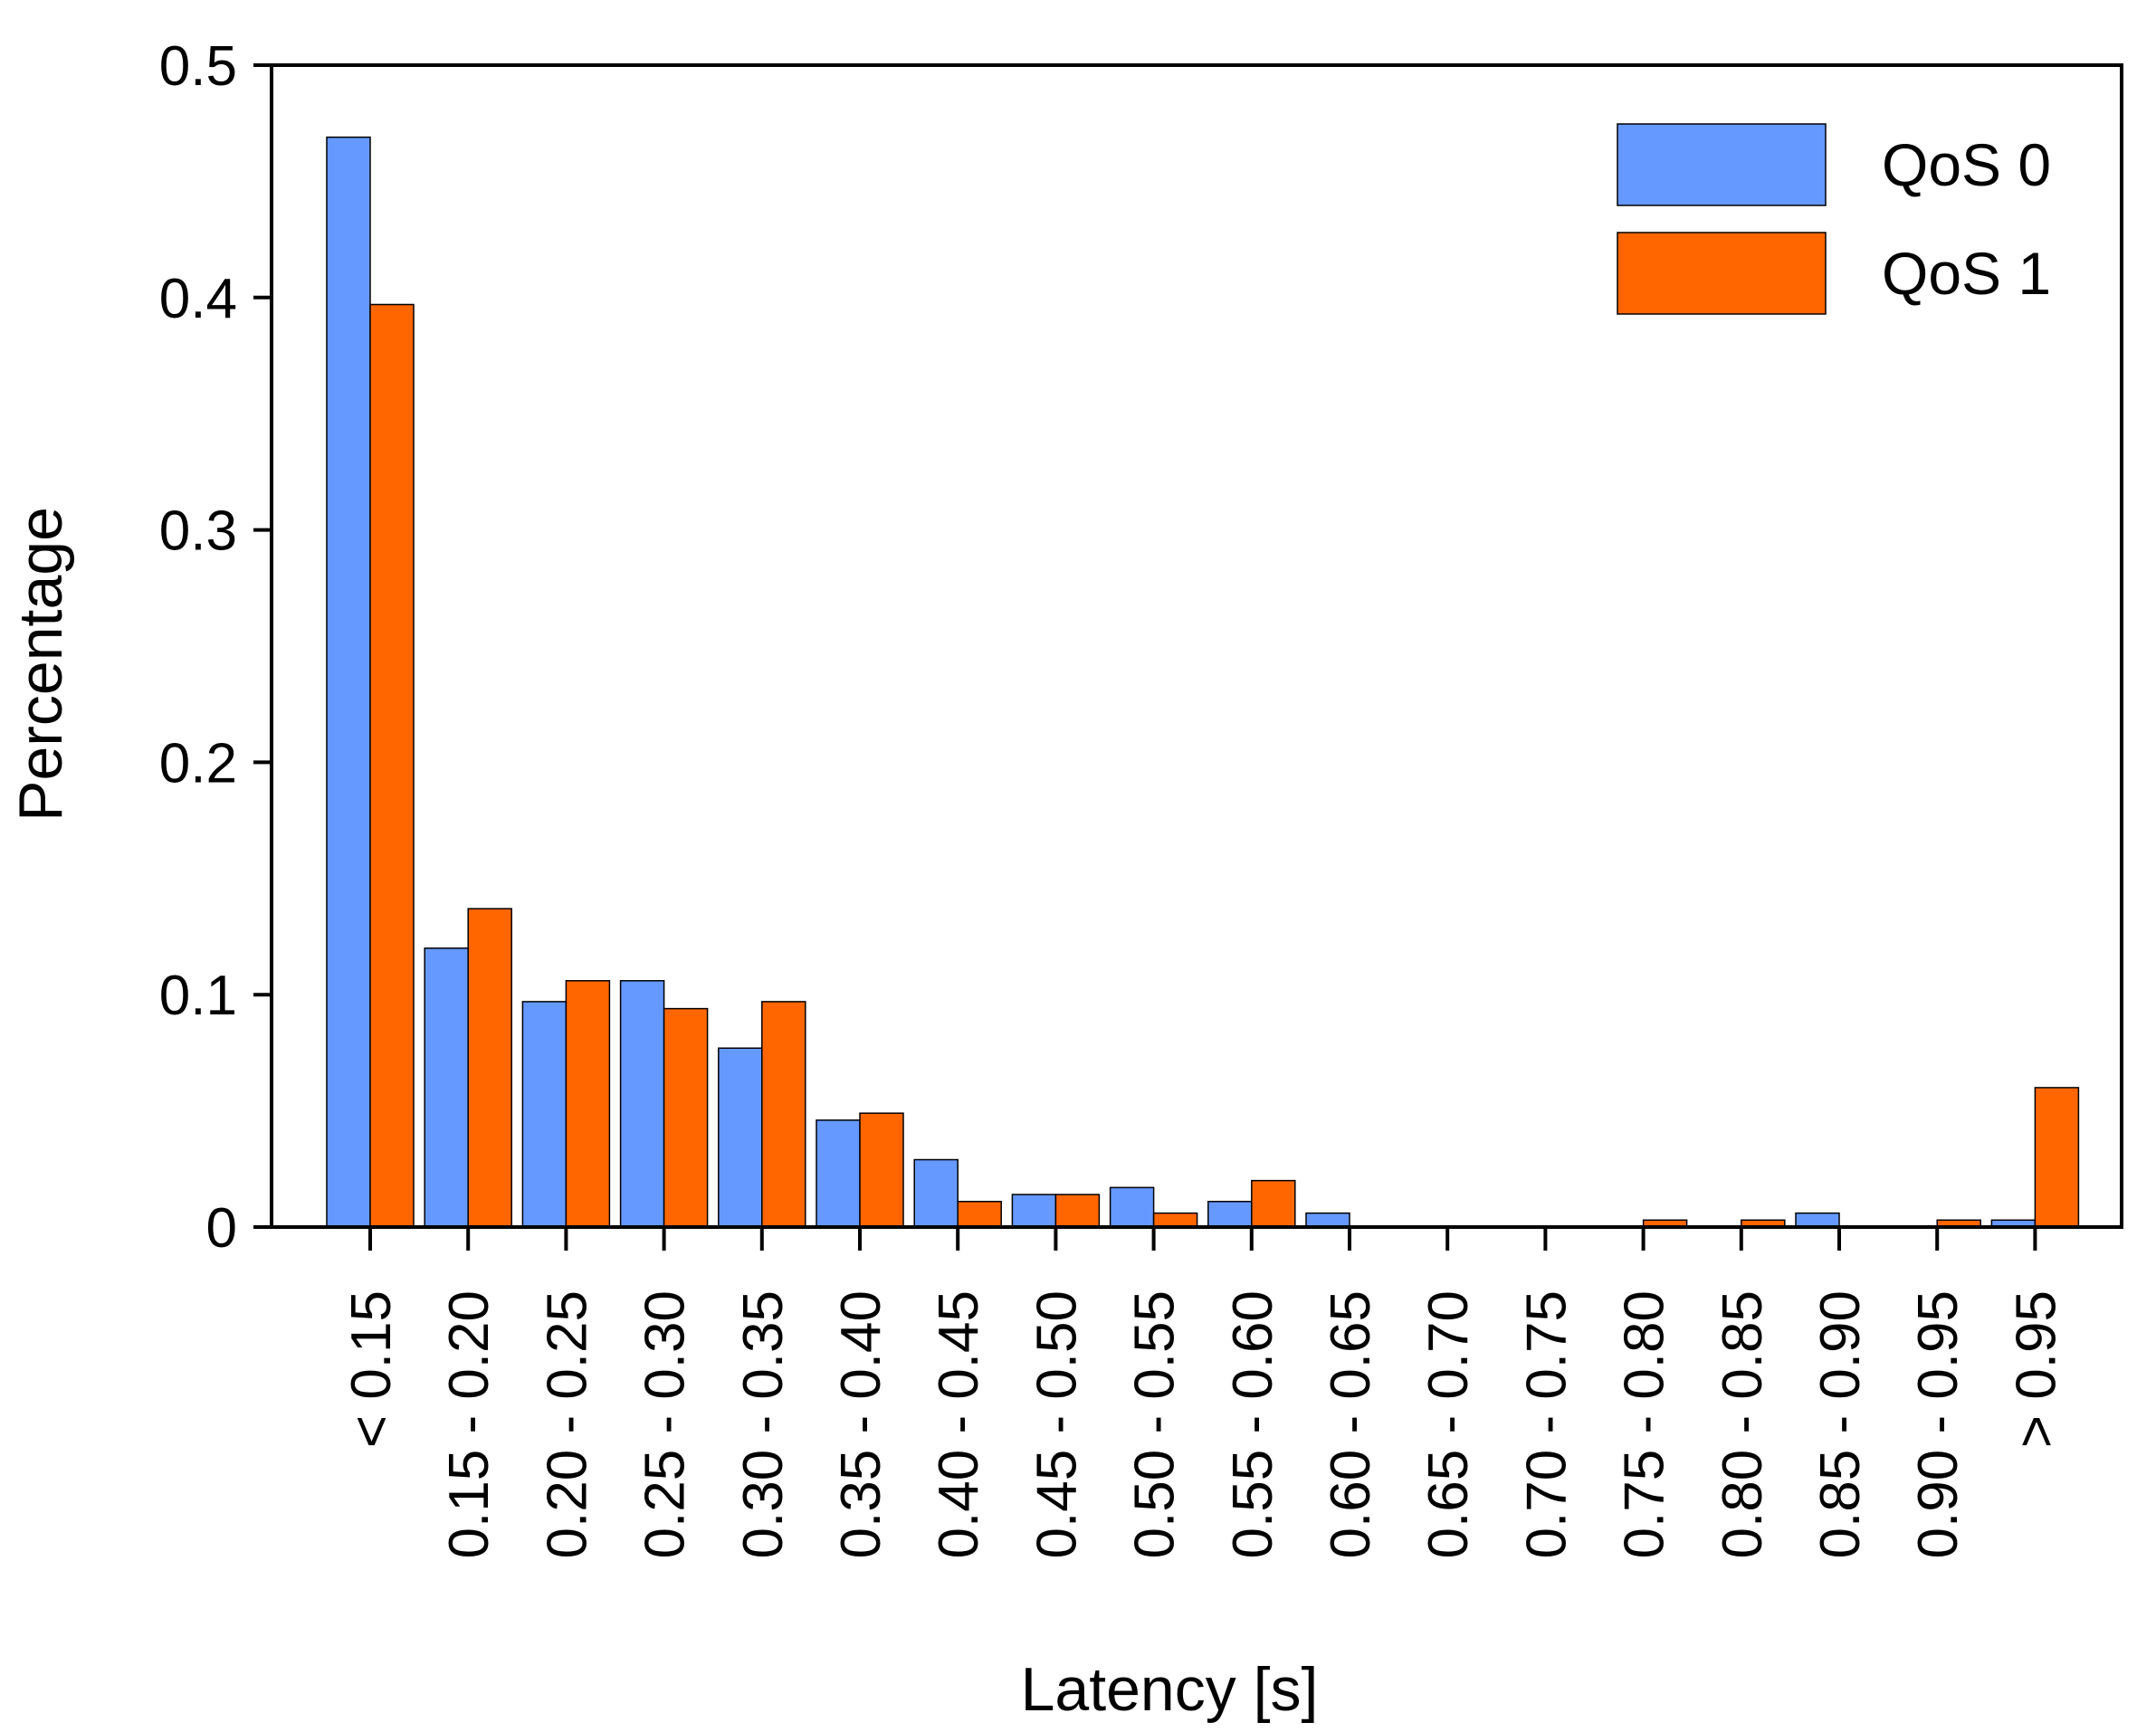  I want to click on x-tick-label: 0.90 - 0.95, so click(1939, 1424).